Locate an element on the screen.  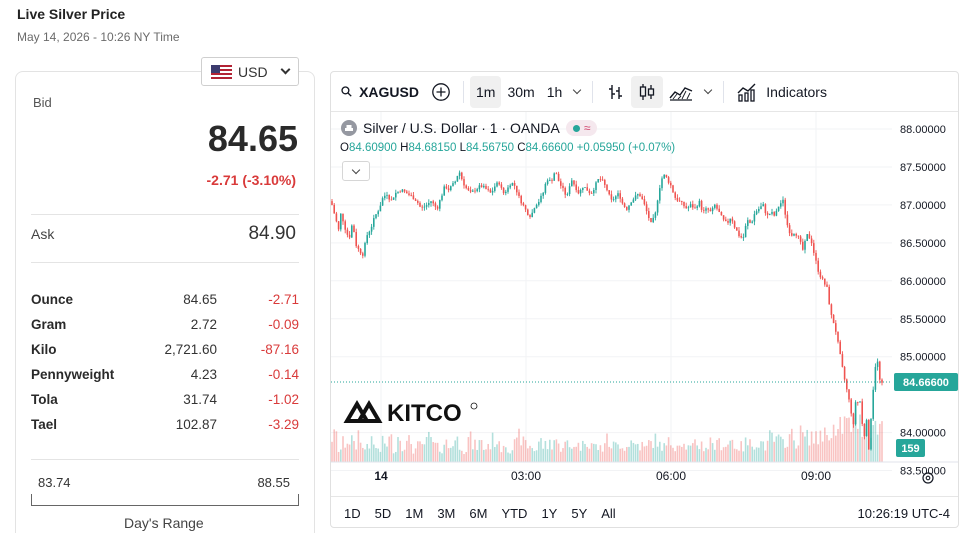
currency-select: USD is located at coordinates (250, 71).